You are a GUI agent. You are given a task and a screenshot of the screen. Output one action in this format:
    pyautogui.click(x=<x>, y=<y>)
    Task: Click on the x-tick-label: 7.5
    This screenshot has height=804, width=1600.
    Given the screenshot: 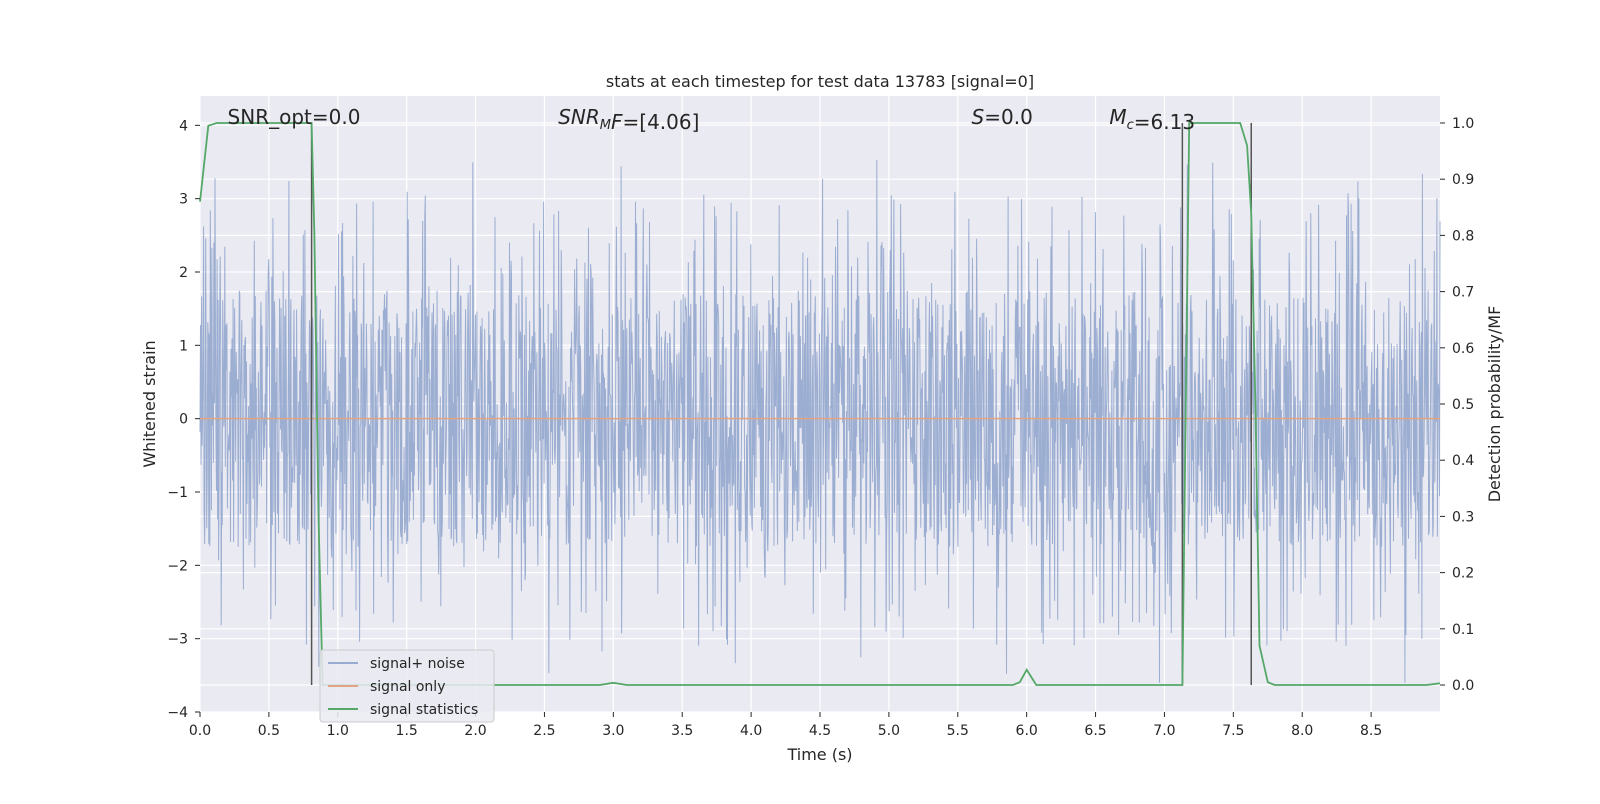 What is the action you would take?
    pyautogui.click(x=1233, y=731)
    